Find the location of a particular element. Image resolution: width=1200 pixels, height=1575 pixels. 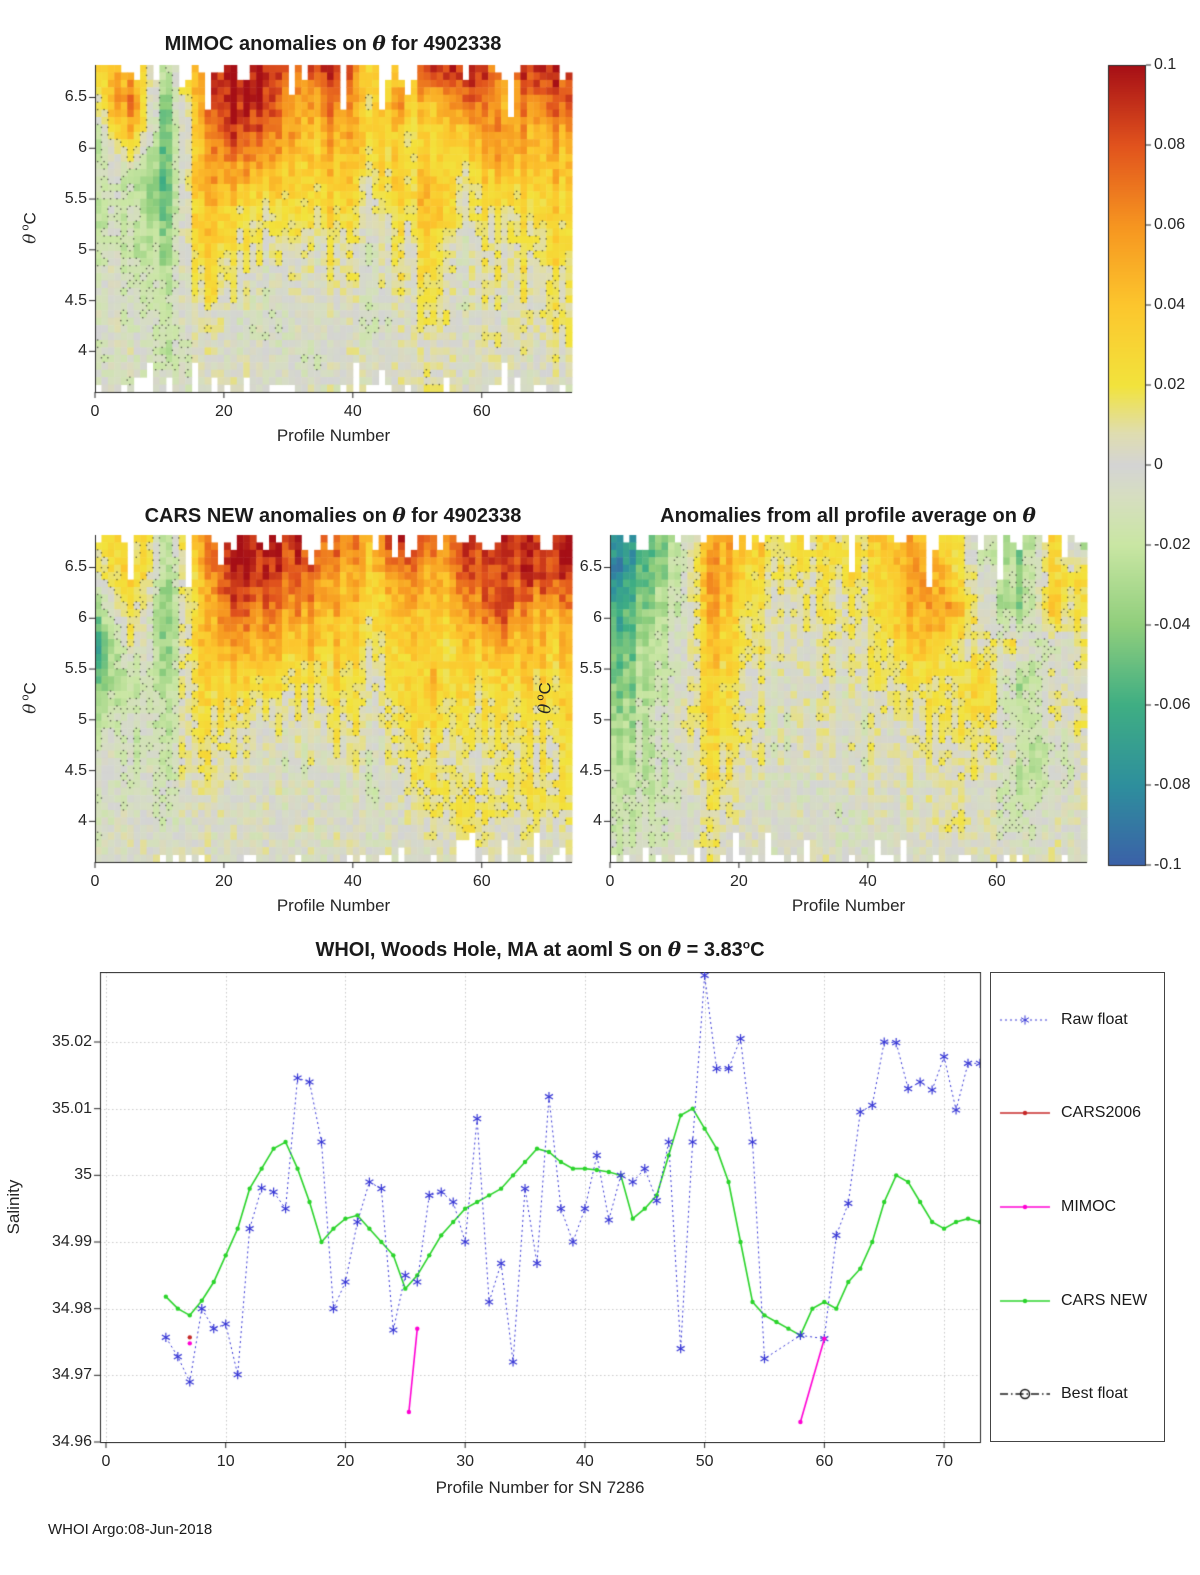

tick-label: 0.06 is located at coordinates (1170, 224).